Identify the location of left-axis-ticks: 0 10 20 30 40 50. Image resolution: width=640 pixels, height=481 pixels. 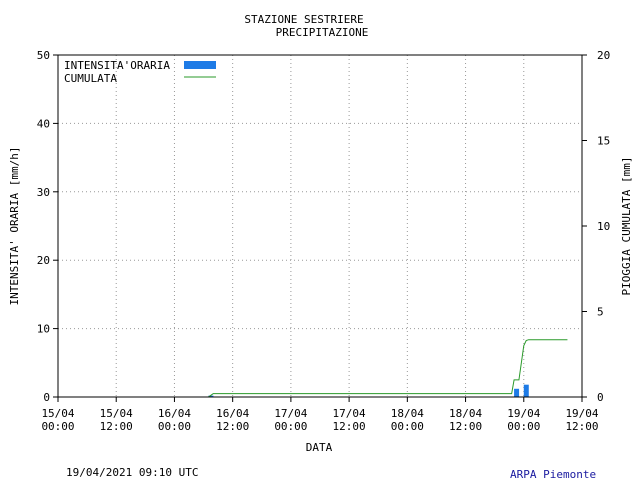
(47, 226).